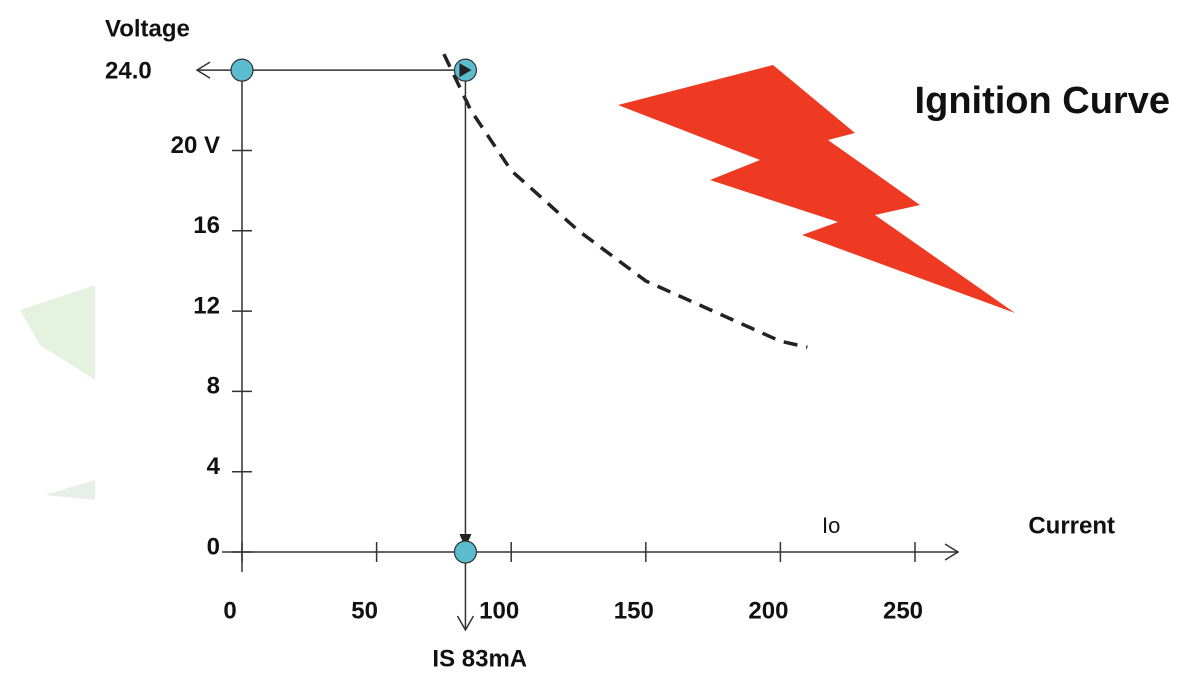  What do you see at coordinates (952, 552) in the screenshot?
I see `x-axis-arrow` at bounding box center [952, 552].